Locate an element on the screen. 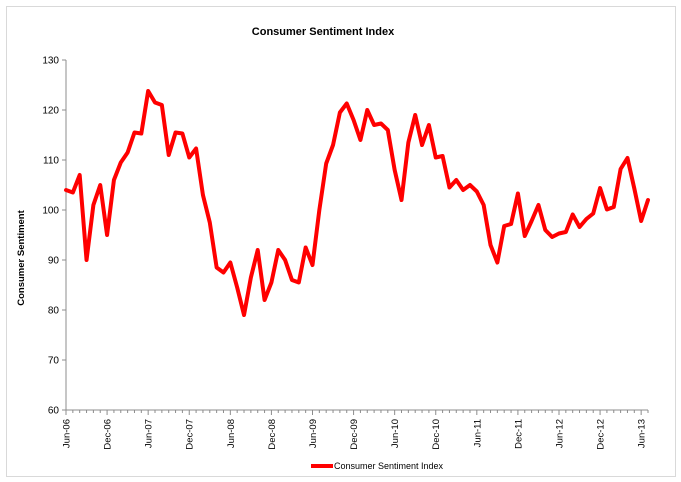  x-tick-label: Jun-07 is located at coordinates (149, 433).